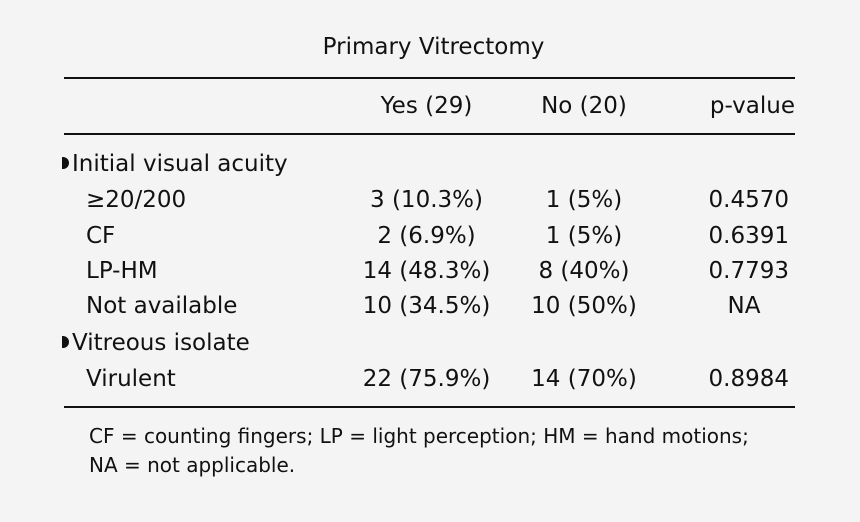  I want to click on row-label: ≥20/200, so click(136, 200).